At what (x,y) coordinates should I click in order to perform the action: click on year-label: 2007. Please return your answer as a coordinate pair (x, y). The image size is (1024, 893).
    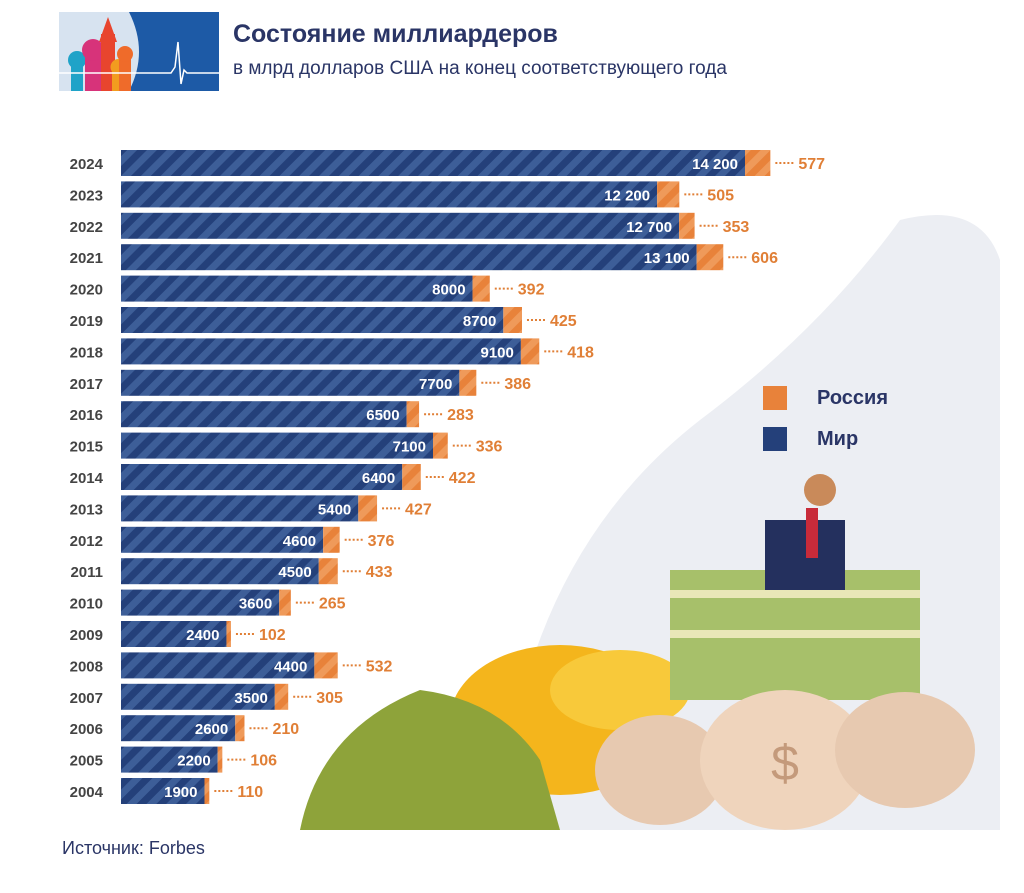
    Looking at the image, I should click on (86, 698).